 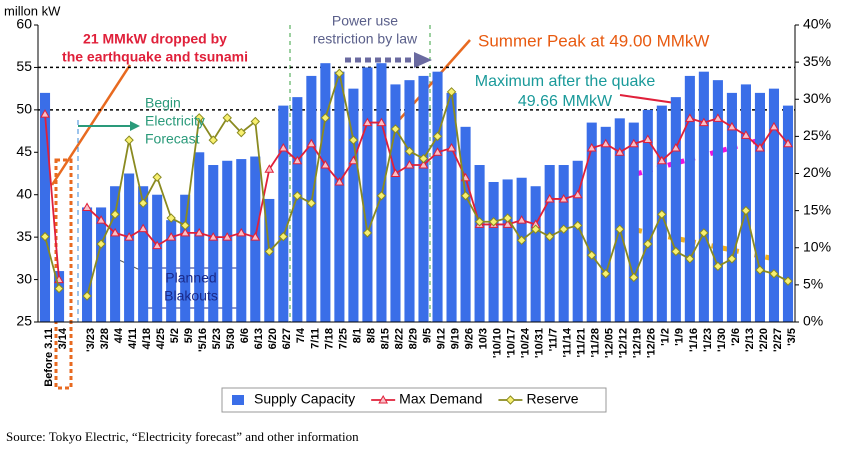 I want to click on x-tick-label: 5/9, so click(x=189, y=335).